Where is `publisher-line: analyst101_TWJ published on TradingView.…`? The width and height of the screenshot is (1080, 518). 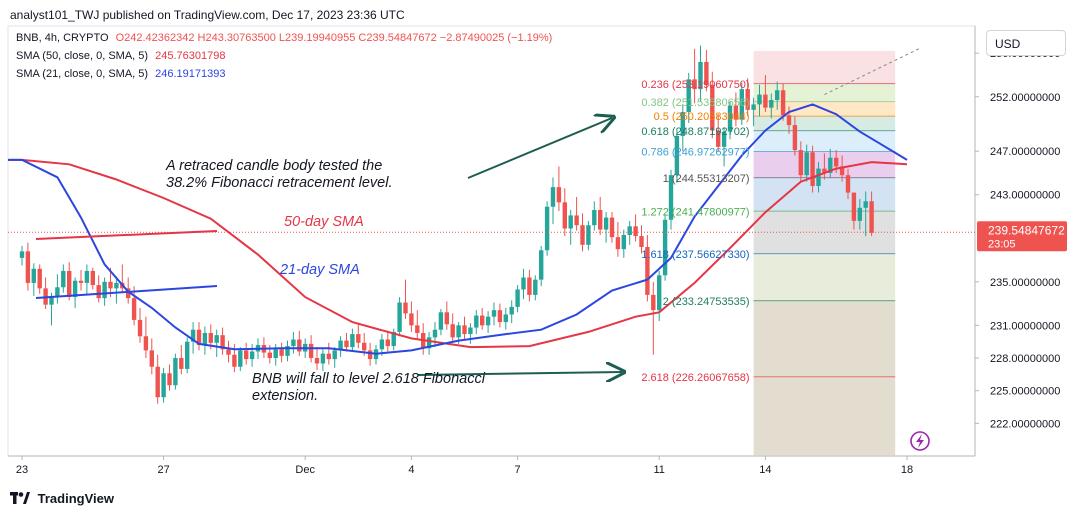 publisher-line: analyst101_TWJ published on TradingView.… is located at coordinates (207, 15).